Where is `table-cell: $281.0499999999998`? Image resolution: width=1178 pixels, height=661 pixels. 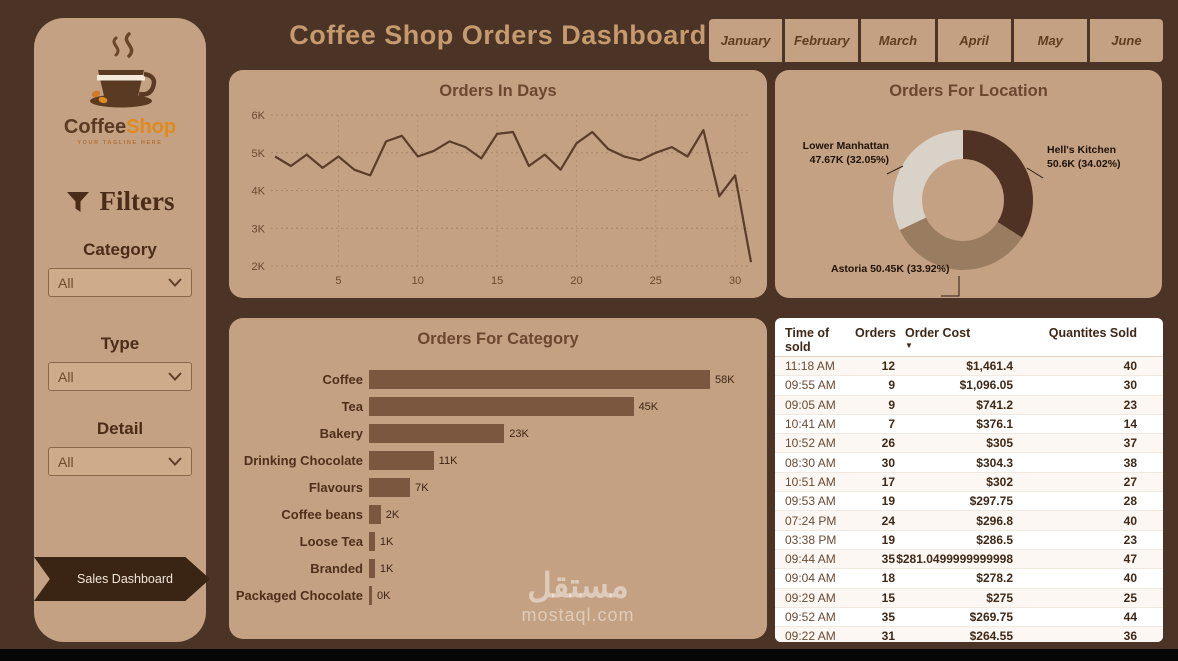 table-cell: $281.0499999999998 is located at coordinates (954, 559).